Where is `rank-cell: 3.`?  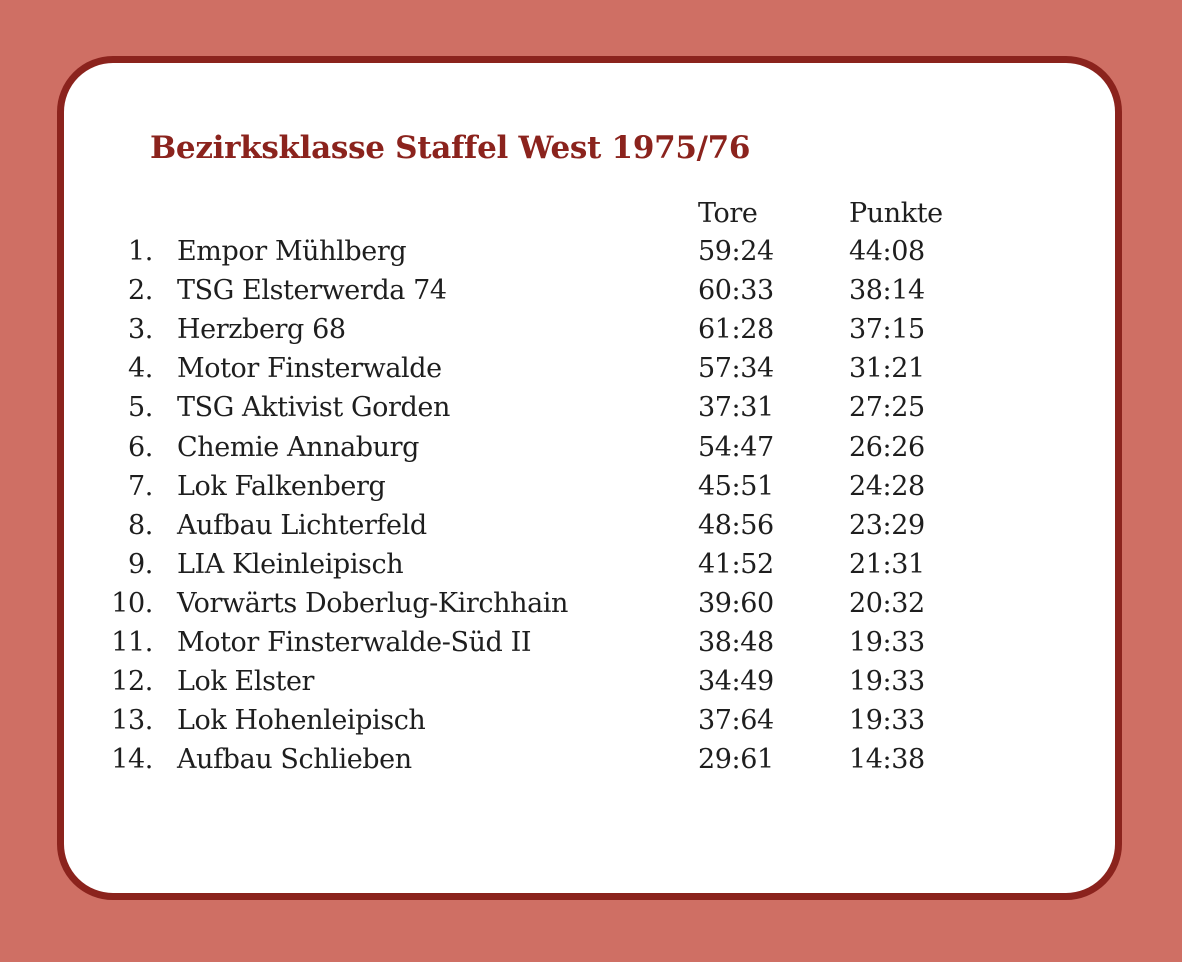 rank-cell: 3. is located at coordinates (140, 330).